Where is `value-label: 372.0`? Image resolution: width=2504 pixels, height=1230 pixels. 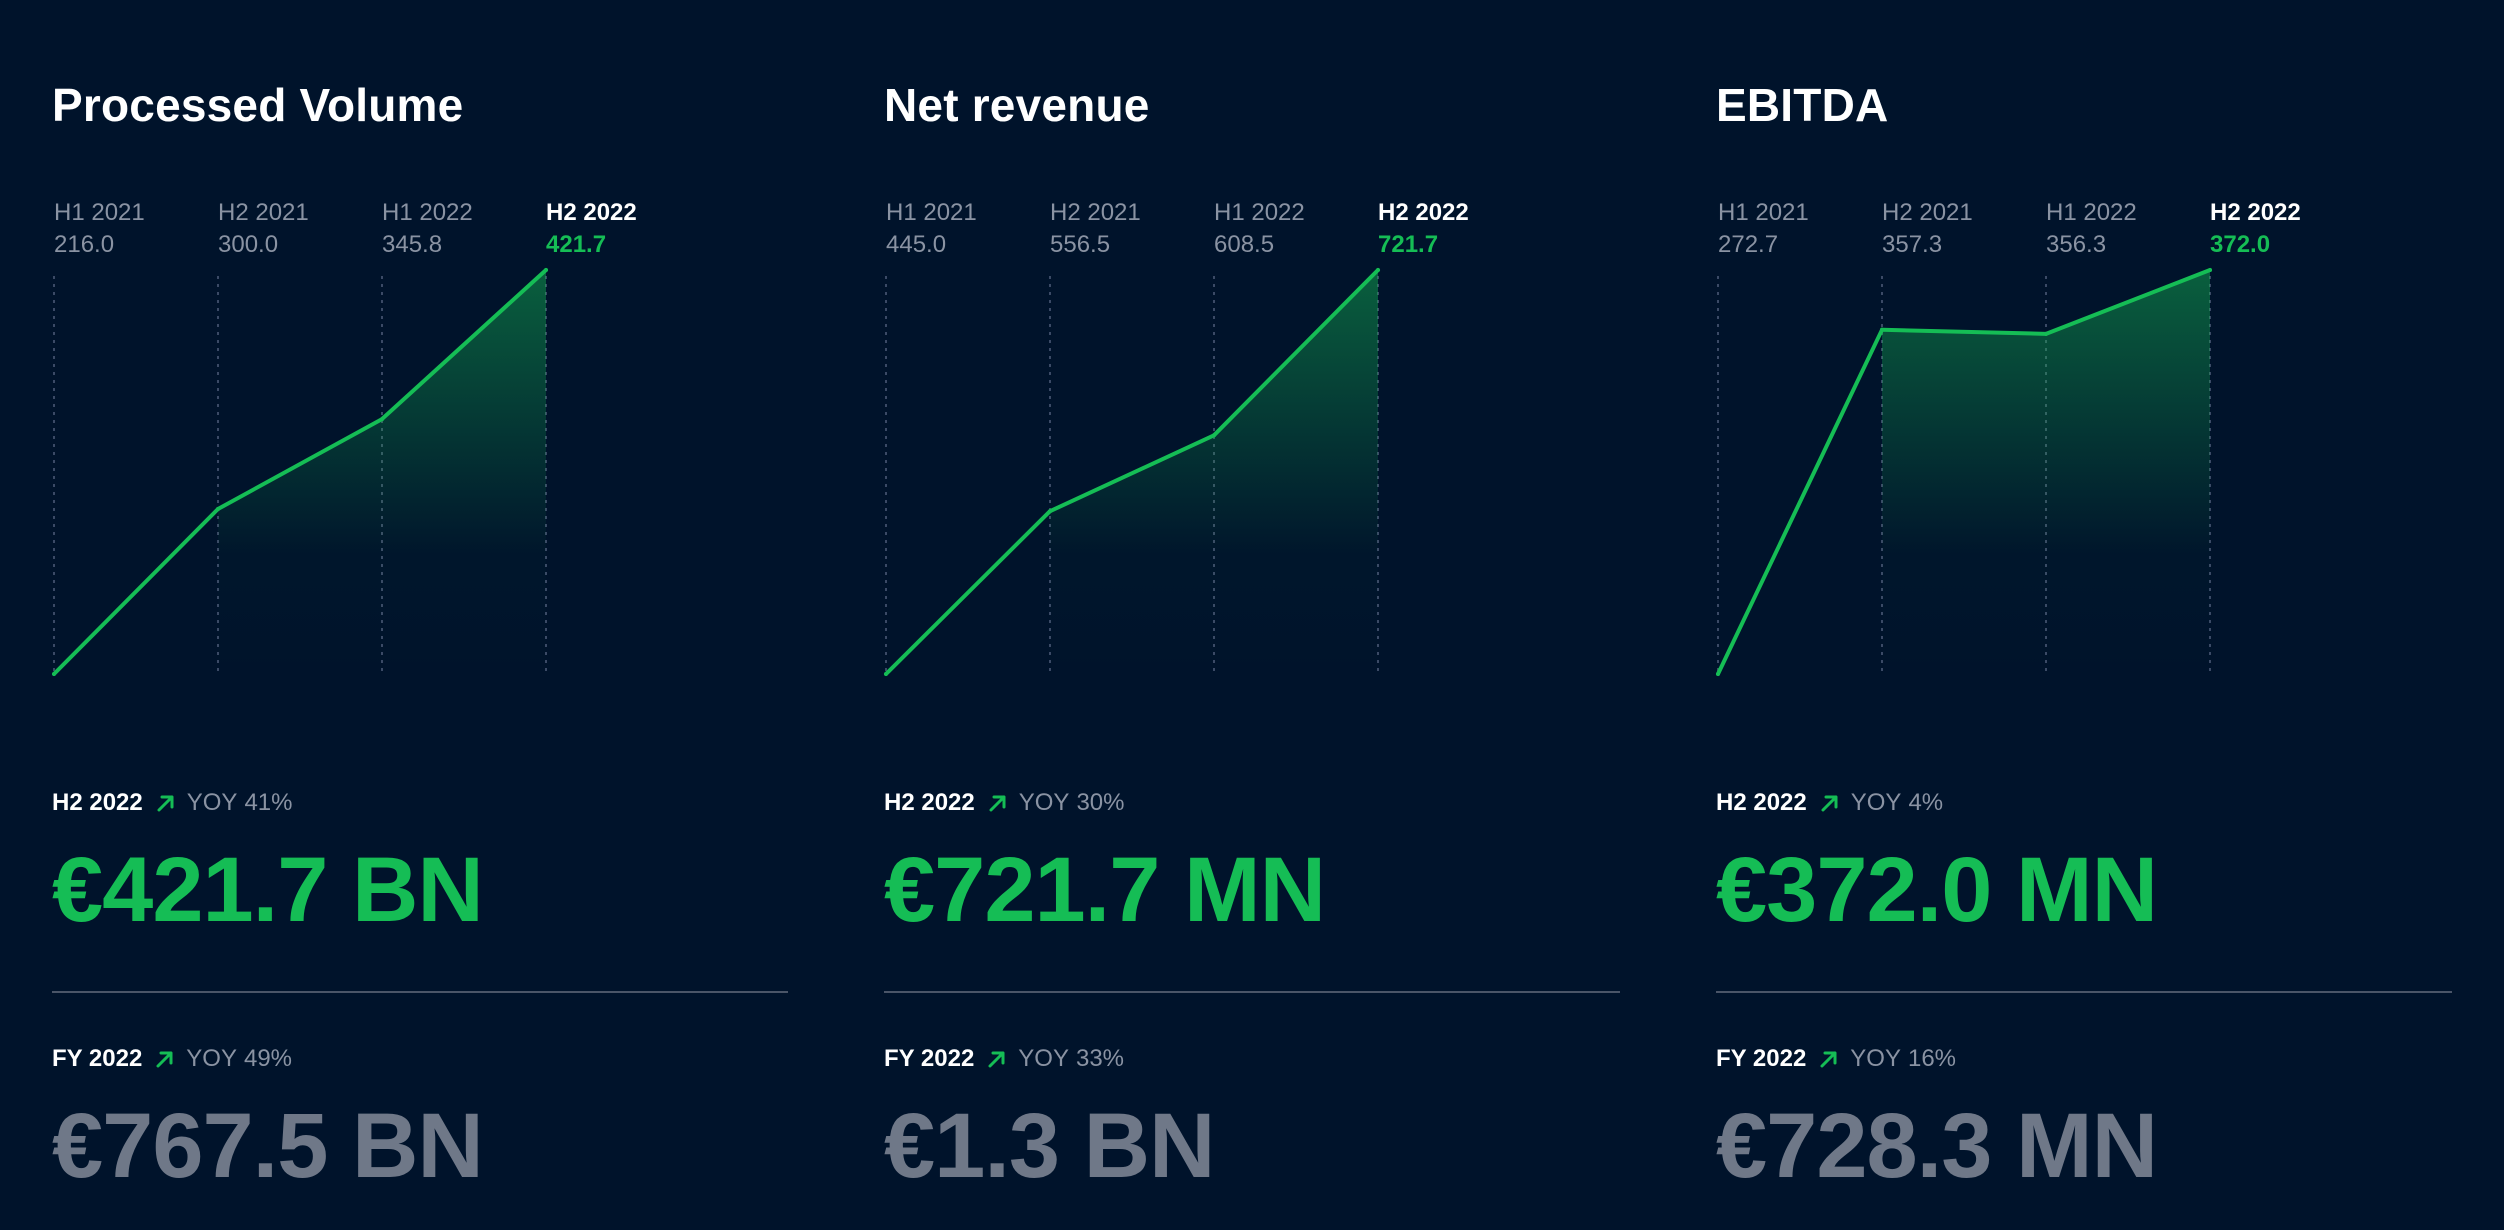
value-label: 372.0 is located at coordinates (2240, 244).